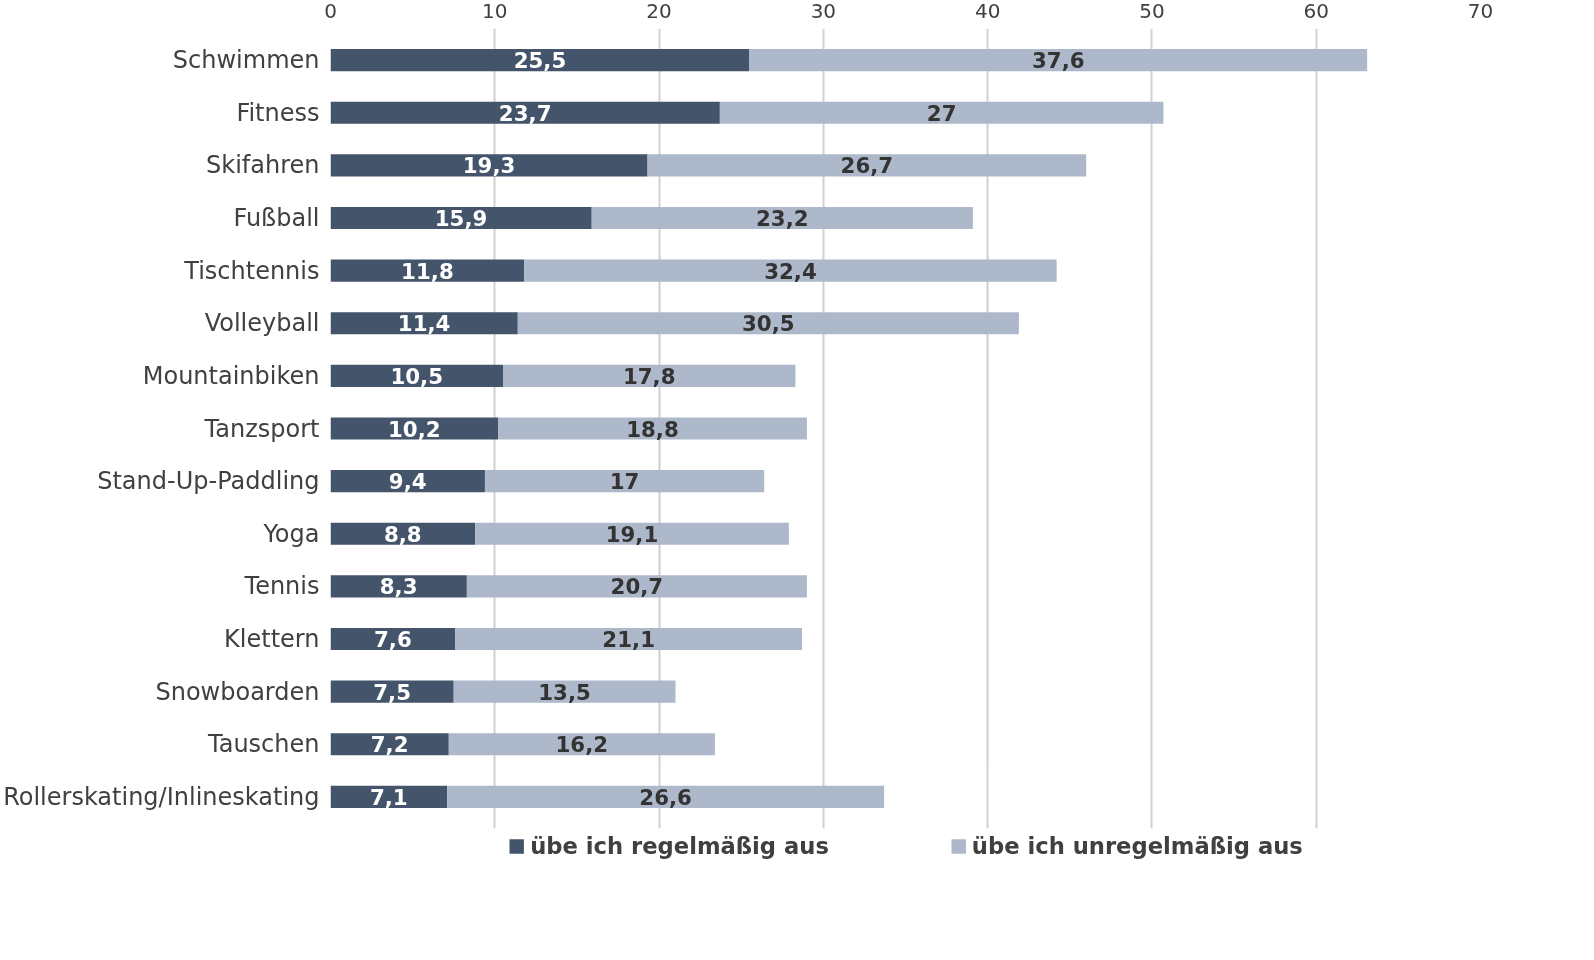 This screenshot has width=1594, height=960. I want to click on data-label: 7,2, so click(389, 745).